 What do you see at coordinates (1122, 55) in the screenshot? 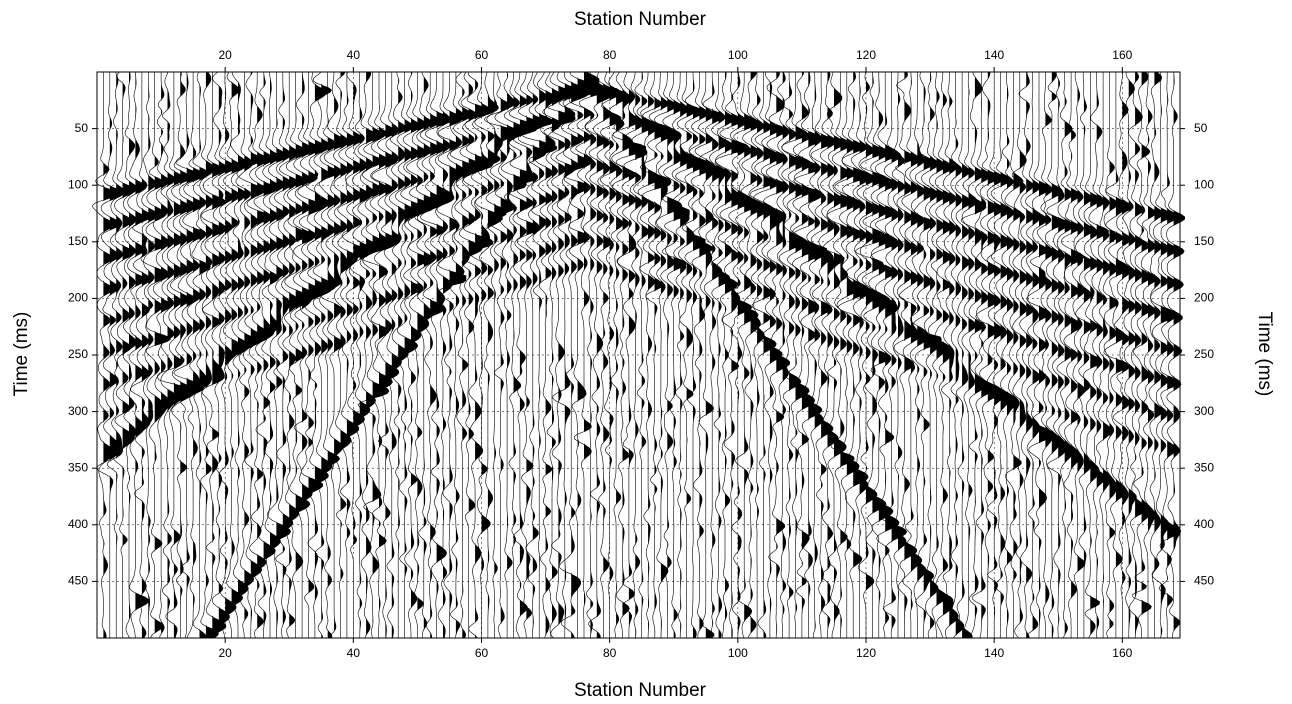
I see `x-tick-label-top: 160` at bounding box center [1122, 55].